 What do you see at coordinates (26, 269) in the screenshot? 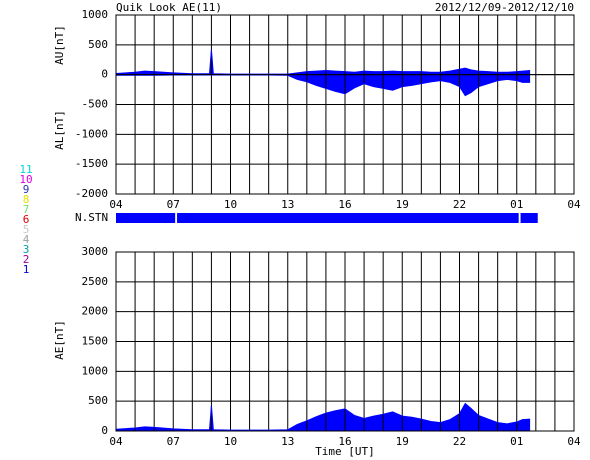
I see `station-legend-label: 1` at bounding box center [26, 269].